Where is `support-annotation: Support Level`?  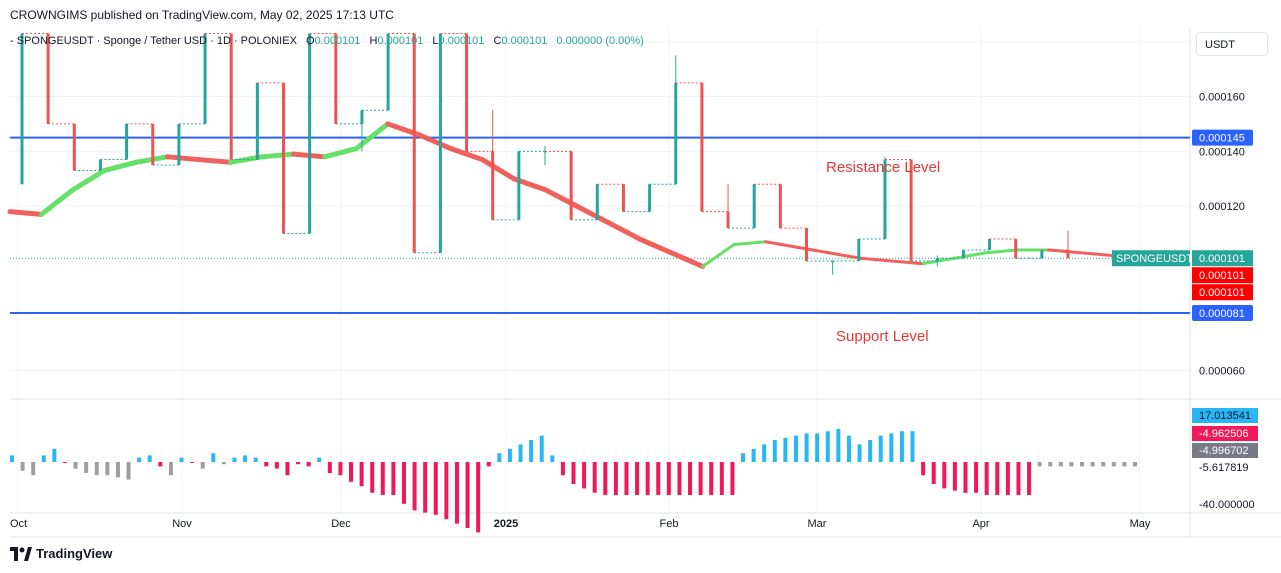
support-annotation: Support Level is located at coordinates (882, 336).